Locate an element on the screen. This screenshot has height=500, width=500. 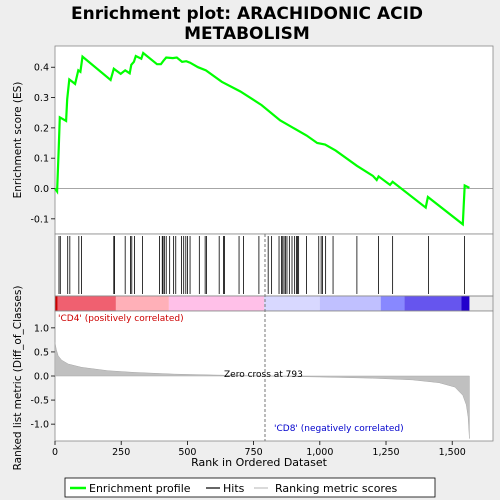
es-y-axis: -0.1 0.0 0.1 0.2 0.3 0.4 is located at coordinates (42, 144).